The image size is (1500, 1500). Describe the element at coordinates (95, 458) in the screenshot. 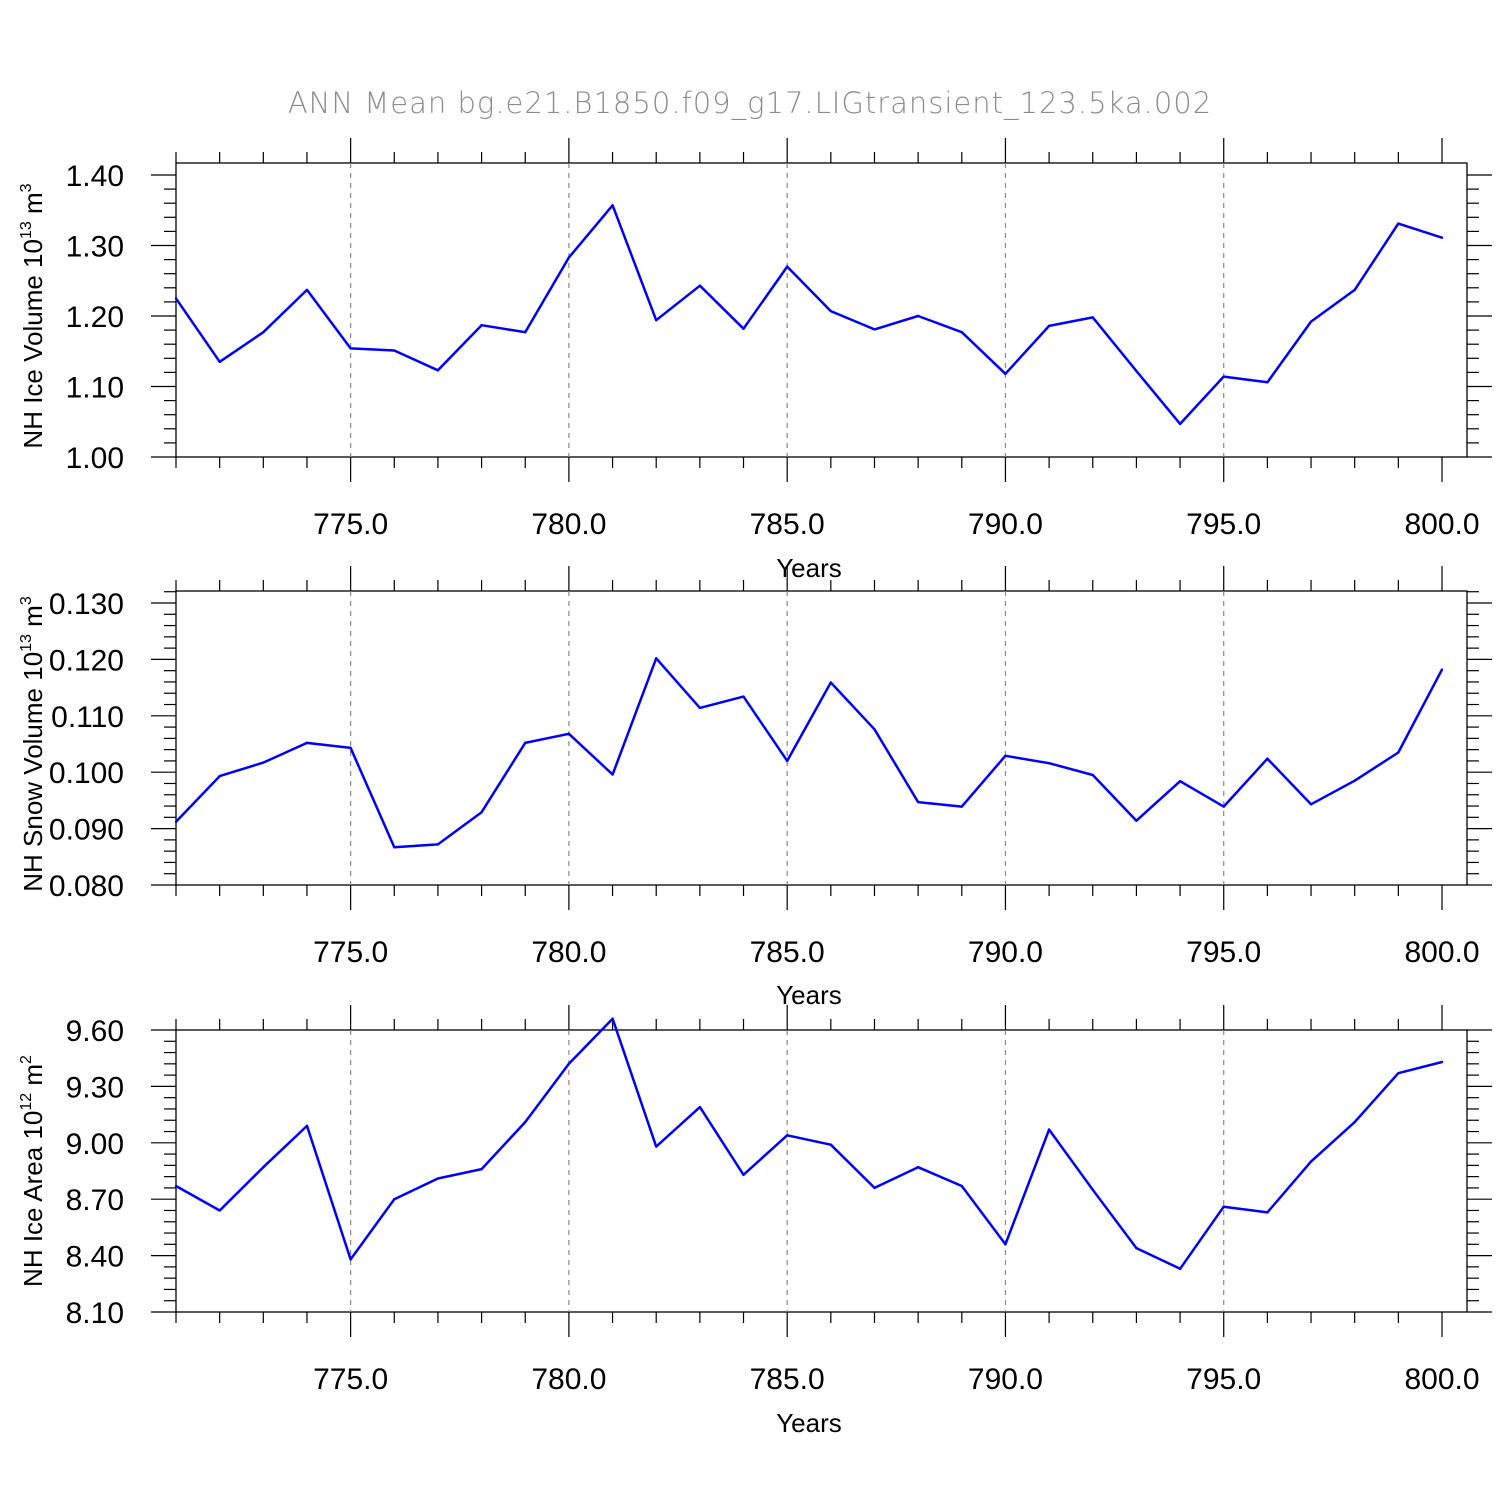

I see `y-tick-label: 1.00` at that location.